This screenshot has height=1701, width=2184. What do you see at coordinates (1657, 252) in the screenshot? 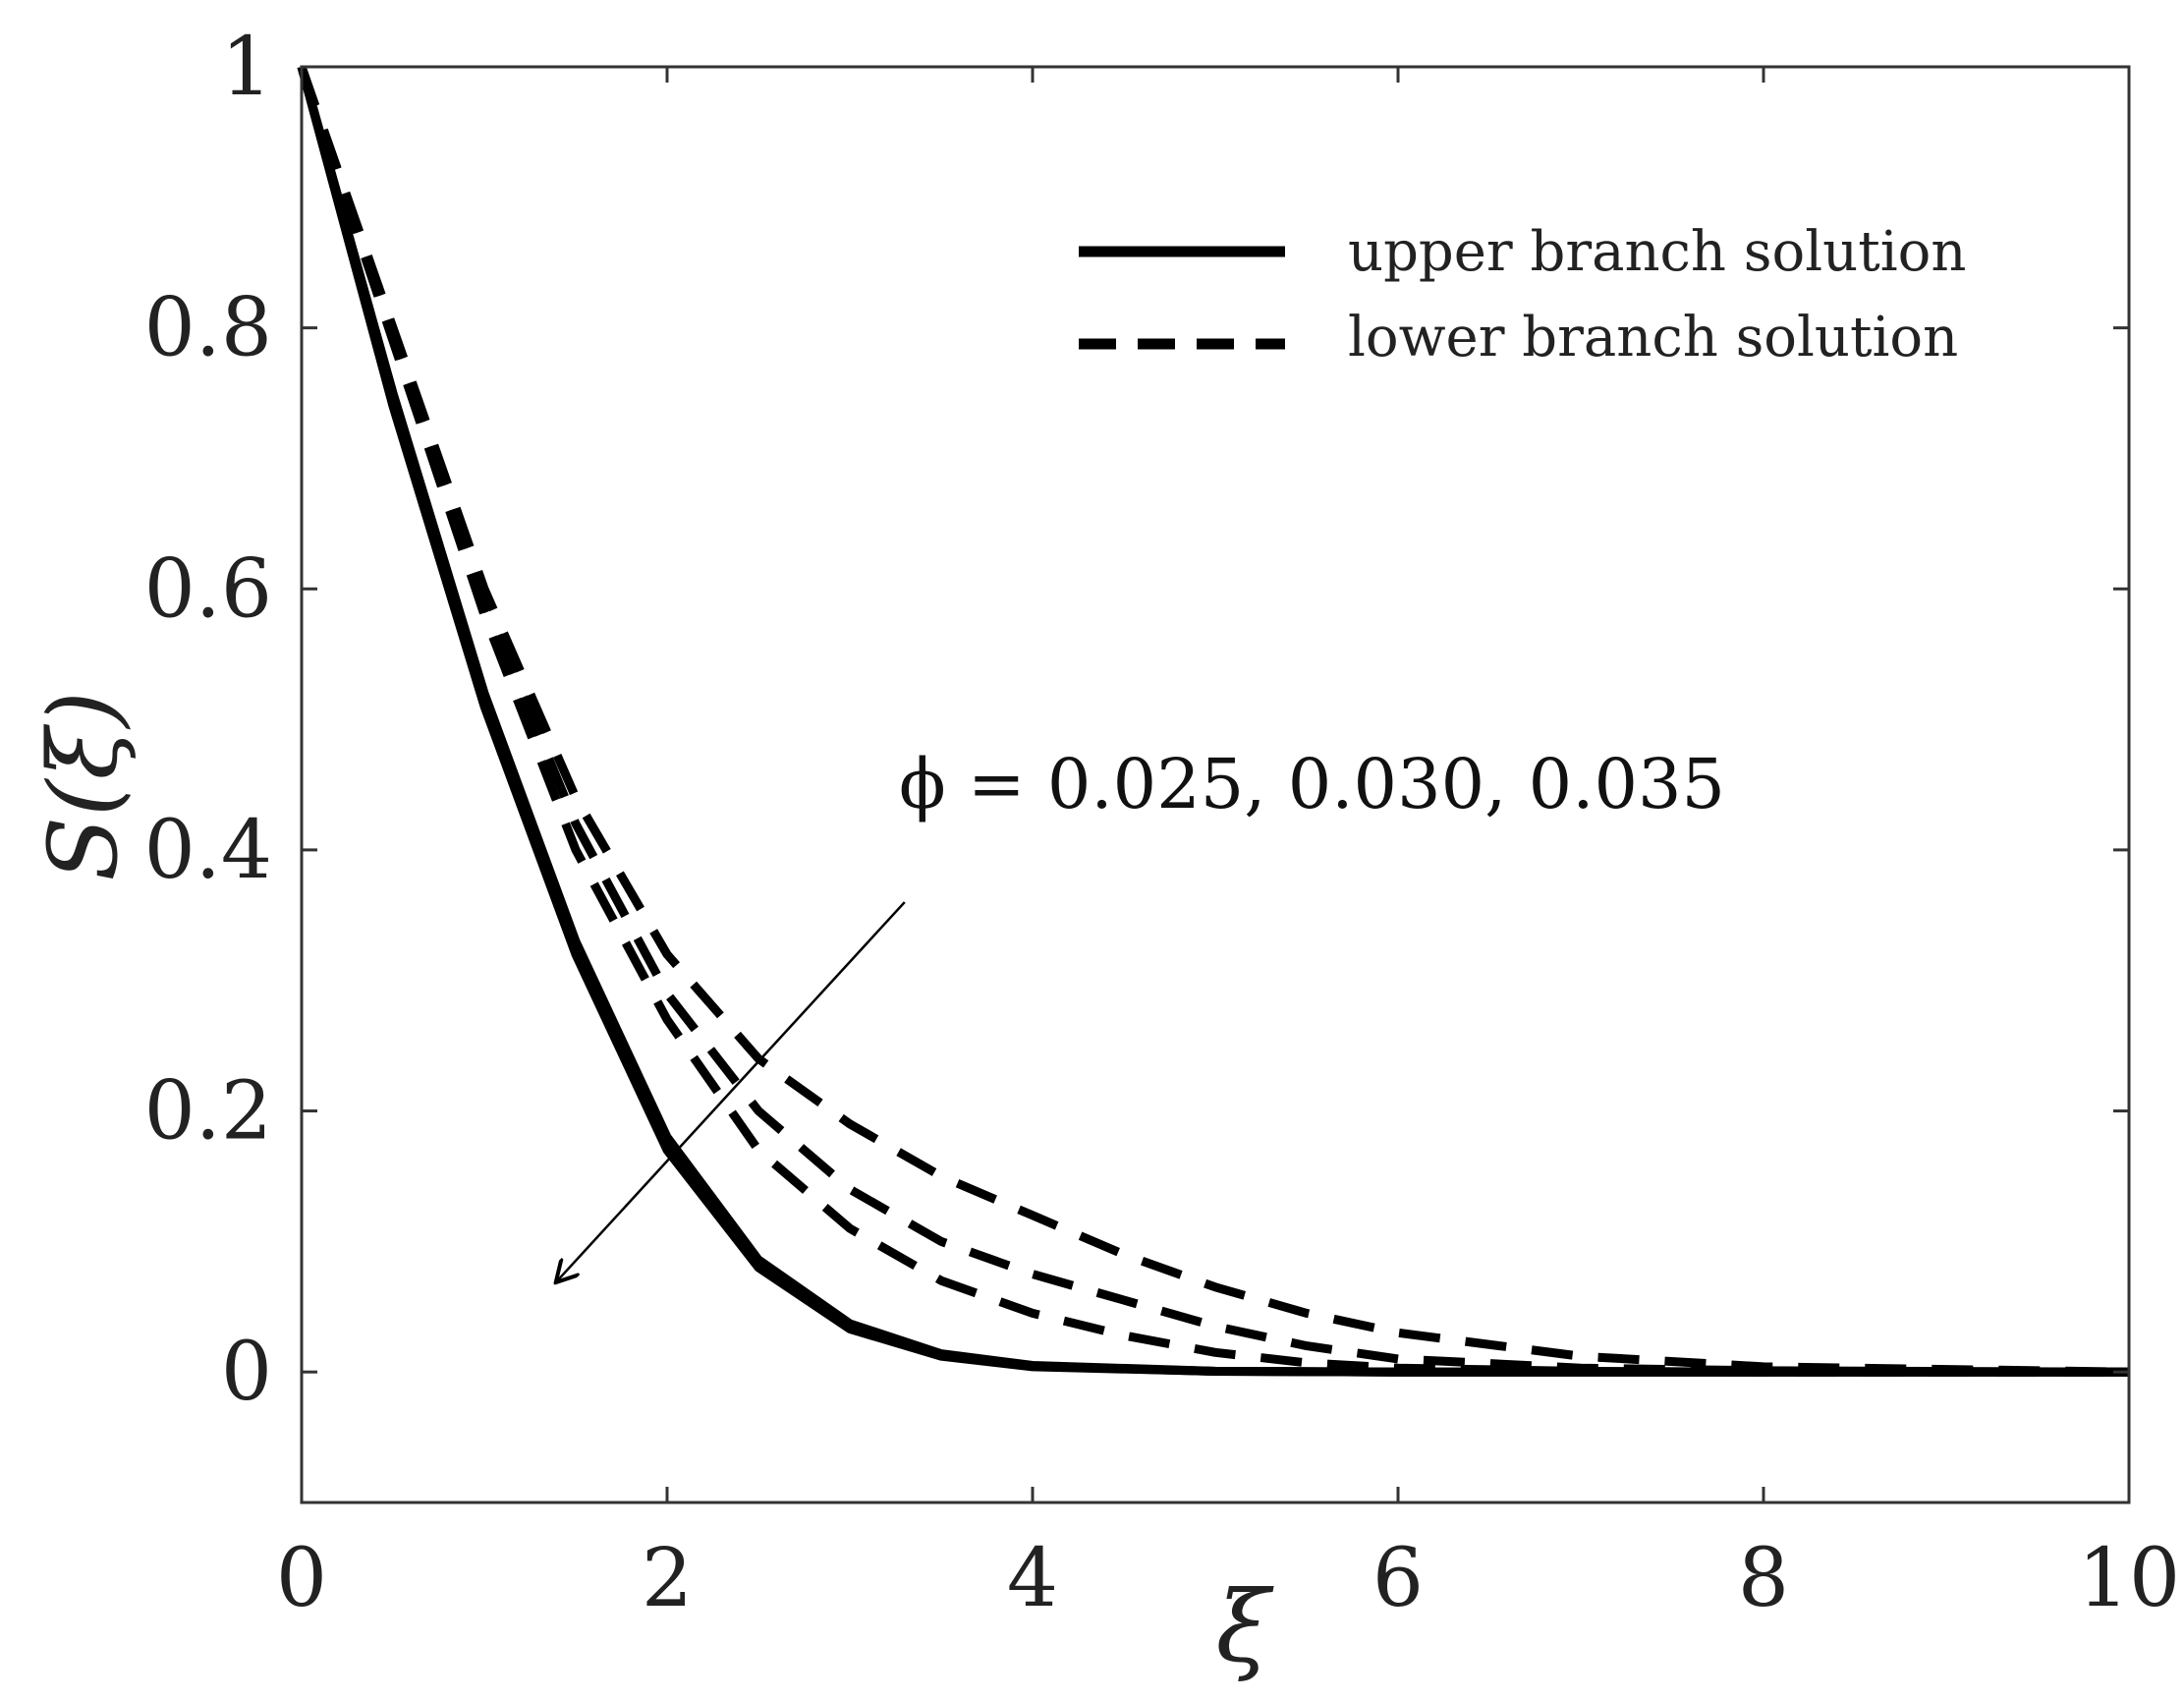
I see `legend-label-upper: upper branch solution` at bounding box center [1657, 252].